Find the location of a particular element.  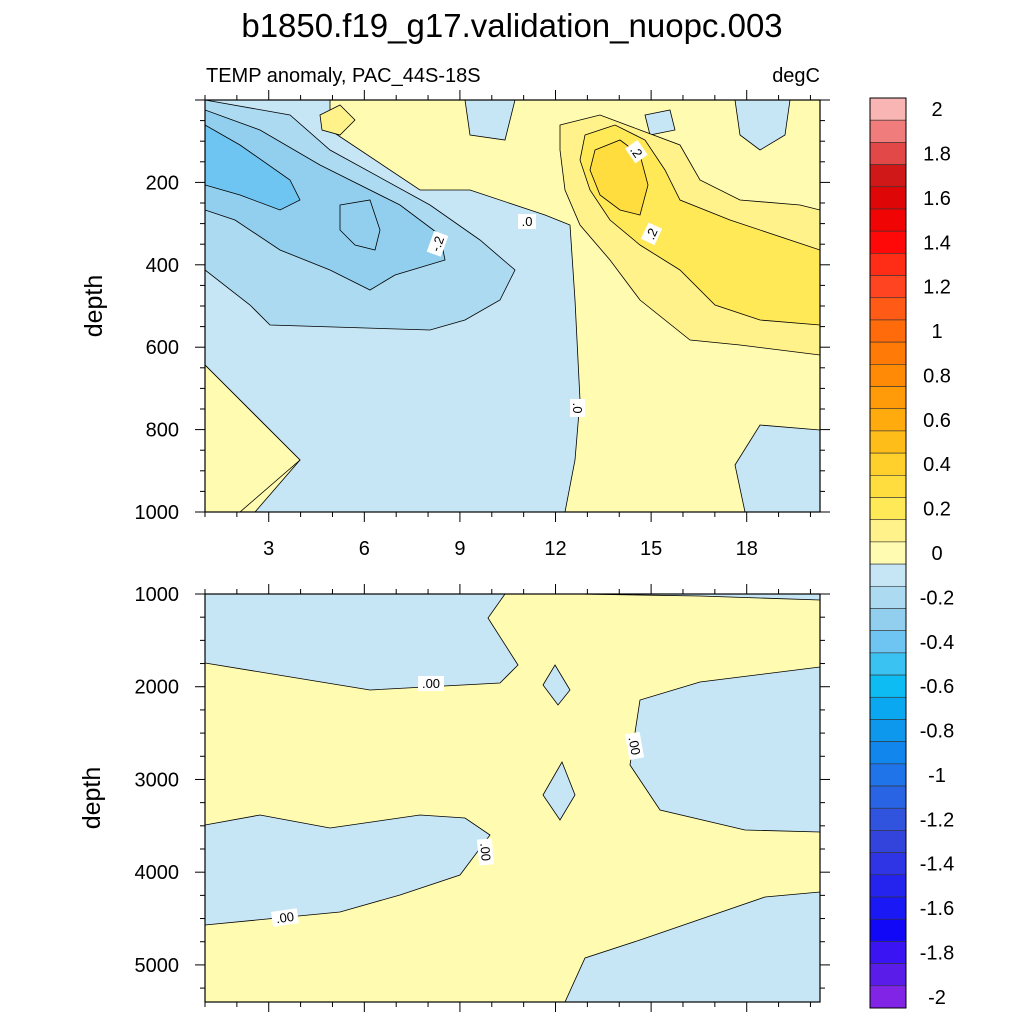

lower-cool-region-right is located at coordinates (724, 749).